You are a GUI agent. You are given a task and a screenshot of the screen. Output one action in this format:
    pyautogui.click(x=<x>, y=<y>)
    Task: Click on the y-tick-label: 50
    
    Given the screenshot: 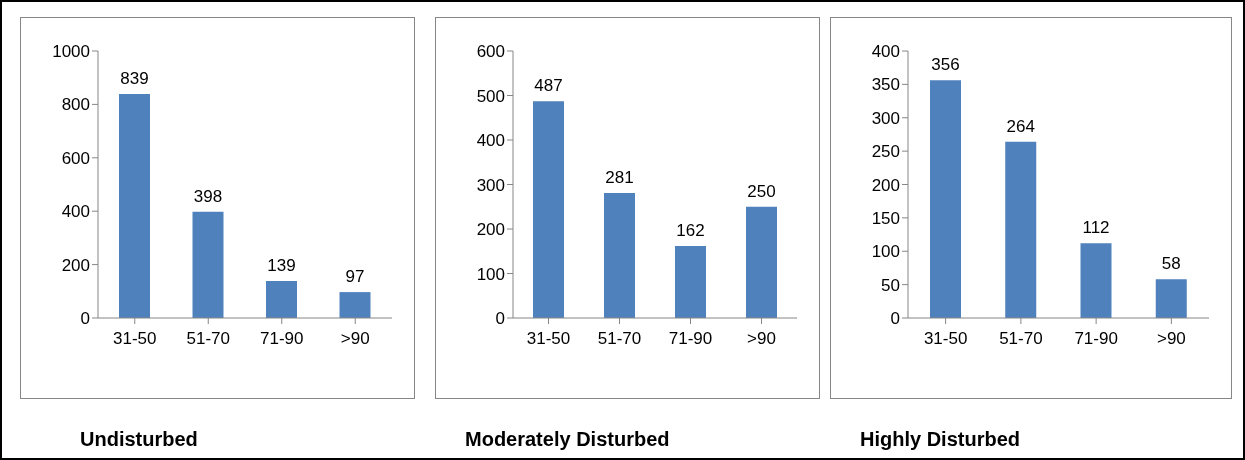 What is the action you would take?
    pyautogui.click(x=890, y=285)
    